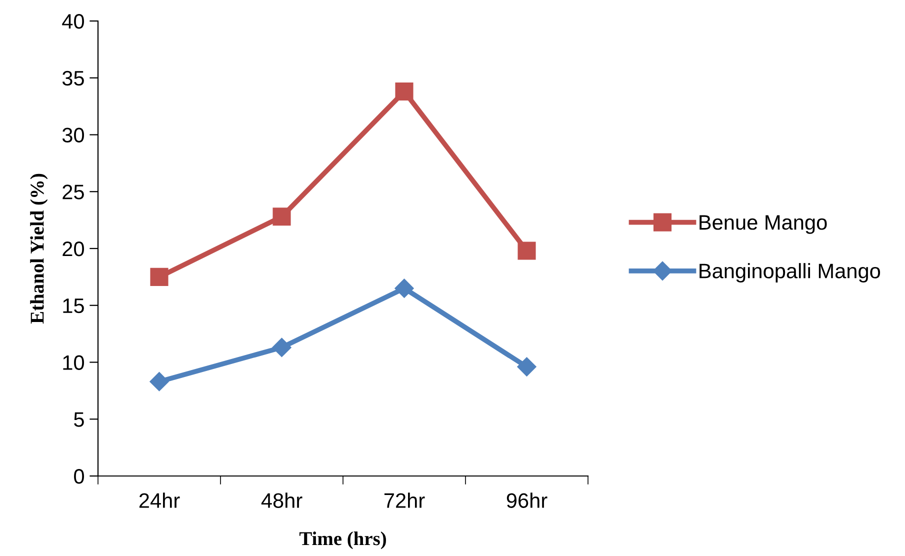 This screenshot has width=905, height=556. Describe the element at coordinates (281, 500) in the screenshot. I see `x-tick-label: 48hr` at that location.